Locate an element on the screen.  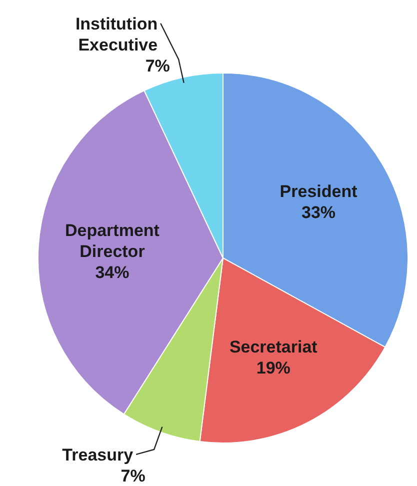
slice-label: Secretariat is located at coordinates (273, 346).